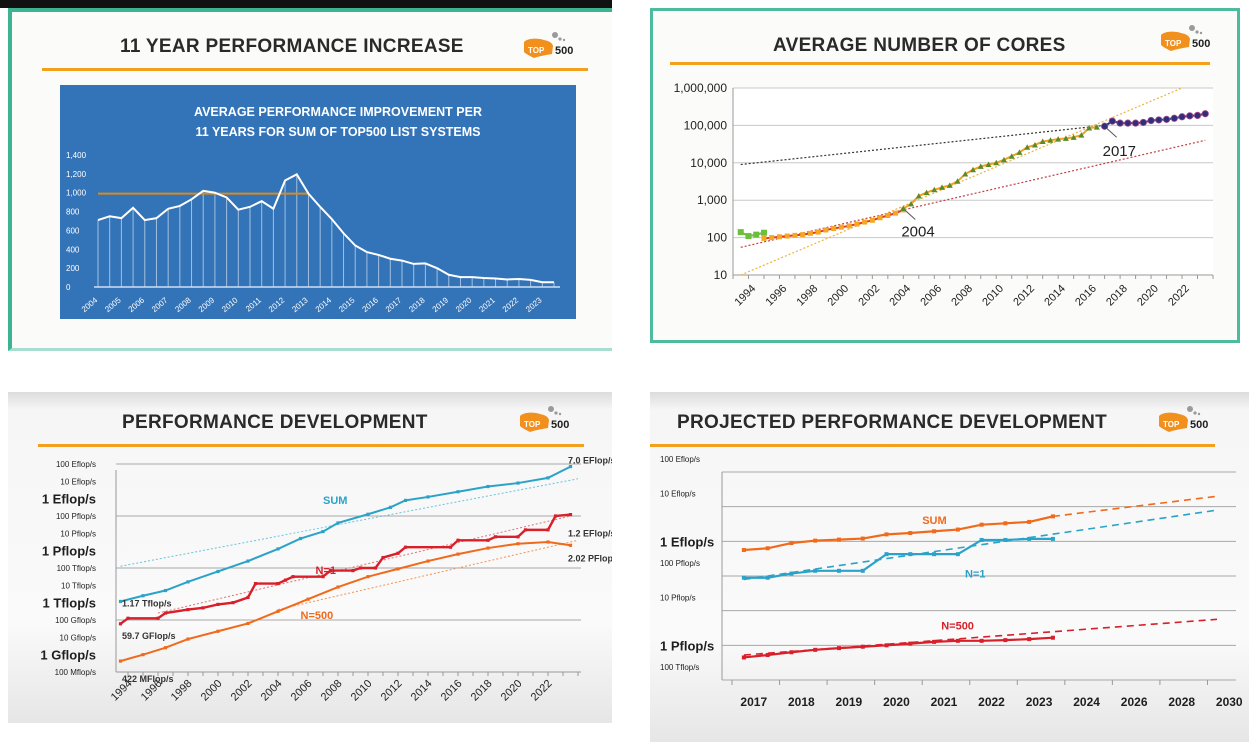 The image size is (1249, 742). What do you see at coordinates (993, 296) in the screenshot?
I see `x-tick-label: 2010` at bounding box center [993, 296].